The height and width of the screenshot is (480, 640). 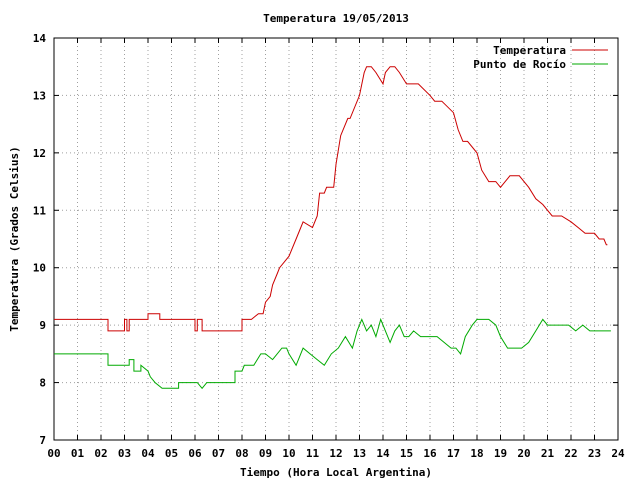 What do you see at coordinates (500, 453) in the screenshot?
I see `x-tick-label: 19` at bounding box center [500, 453].